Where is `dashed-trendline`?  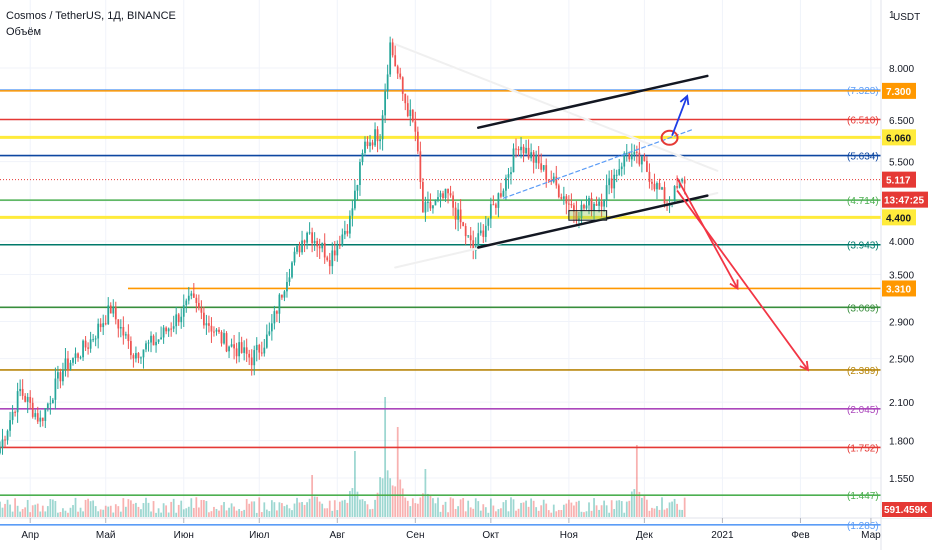 dashed-trendline is located at coordinates (597, 164).